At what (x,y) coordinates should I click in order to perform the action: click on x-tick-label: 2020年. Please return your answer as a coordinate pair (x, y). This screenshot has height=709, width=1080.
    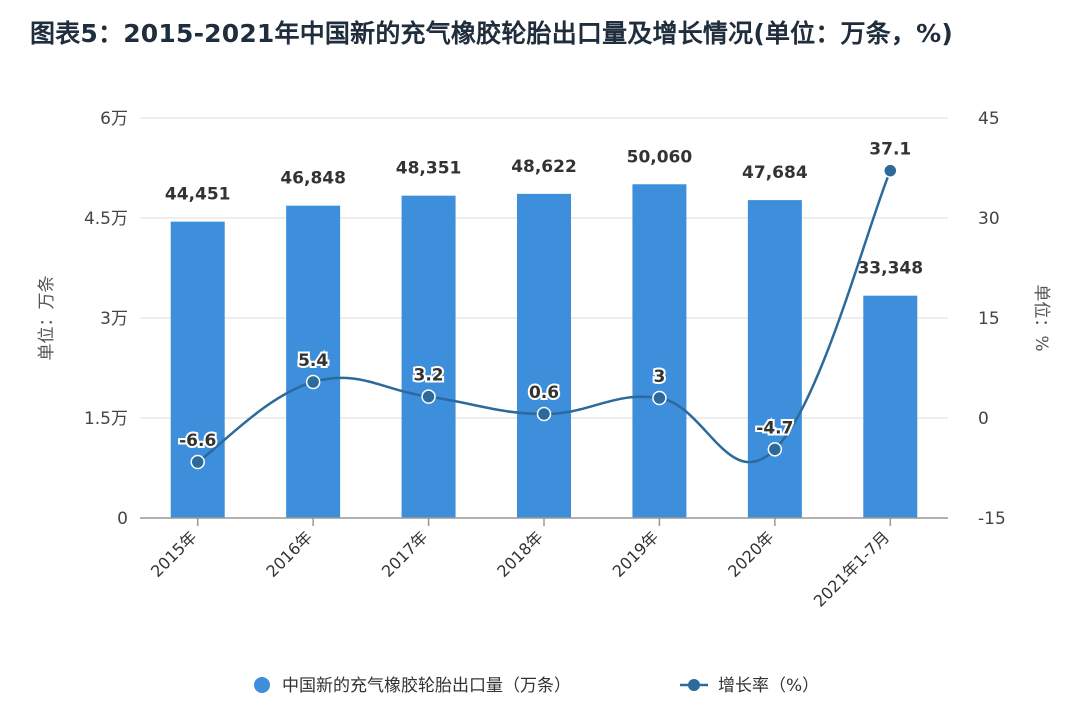
    Looking at the image, I should click on (751, 554).